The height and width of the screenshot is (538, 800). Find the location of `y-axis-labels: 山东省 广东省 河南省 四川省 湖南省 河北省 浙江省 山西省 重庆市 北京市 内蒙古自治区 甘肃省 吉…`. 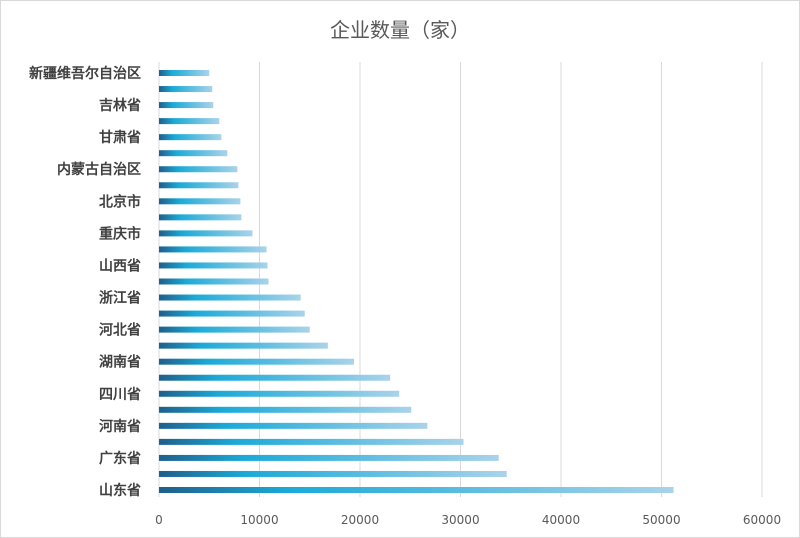

y-axis-labels: 山东省 广东省 河南省 四川省 湖南省 河北省 浙江省 山西省 重庆市 北京市 内蒙古自治区 甘肃省 吉… is located at coordinates (85, 282).